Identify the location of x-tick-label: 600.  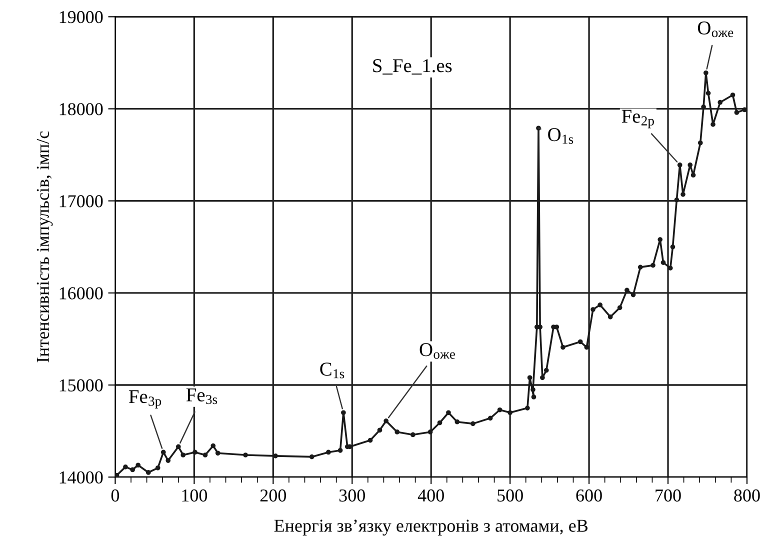
(589, 495).